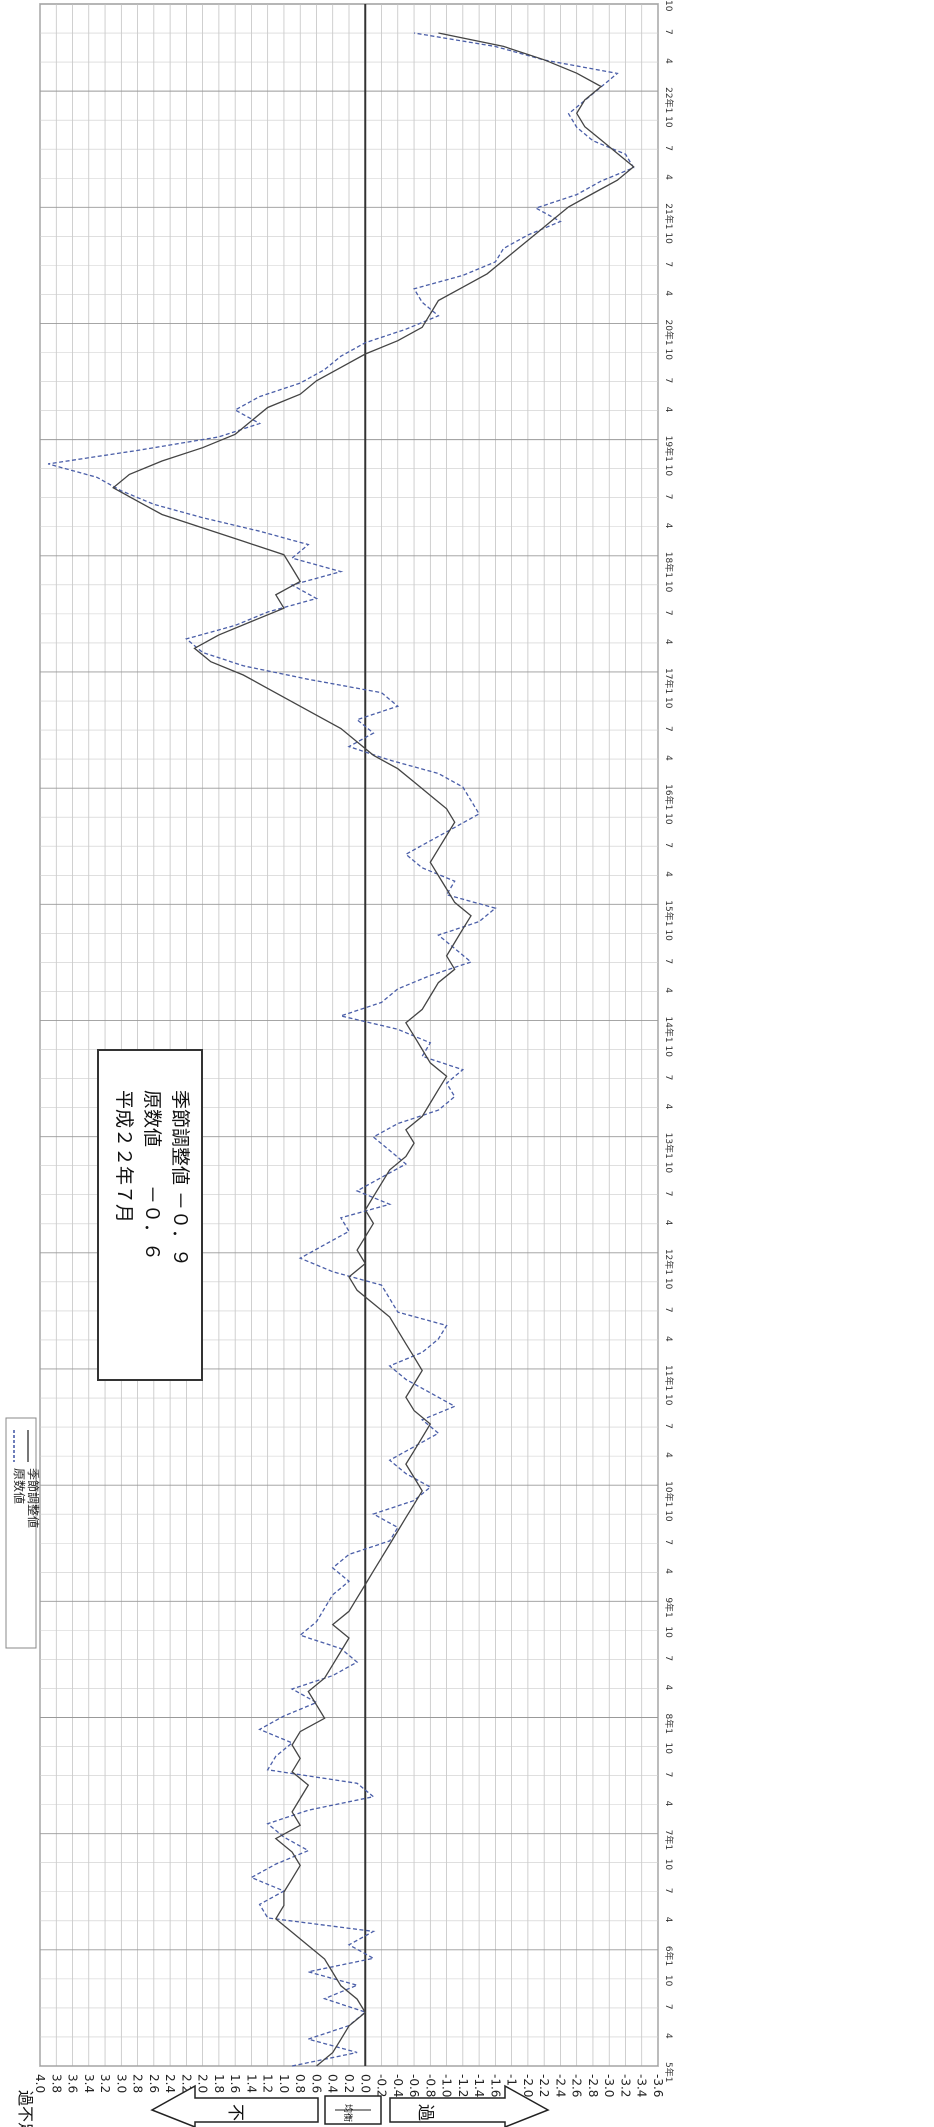 This screenshot has height=2127, width=934. What do you see at coordinates (669, 1146) in the screenshot?
I see `year-tick-label: 13年1` at bounding box center [669, 1146].